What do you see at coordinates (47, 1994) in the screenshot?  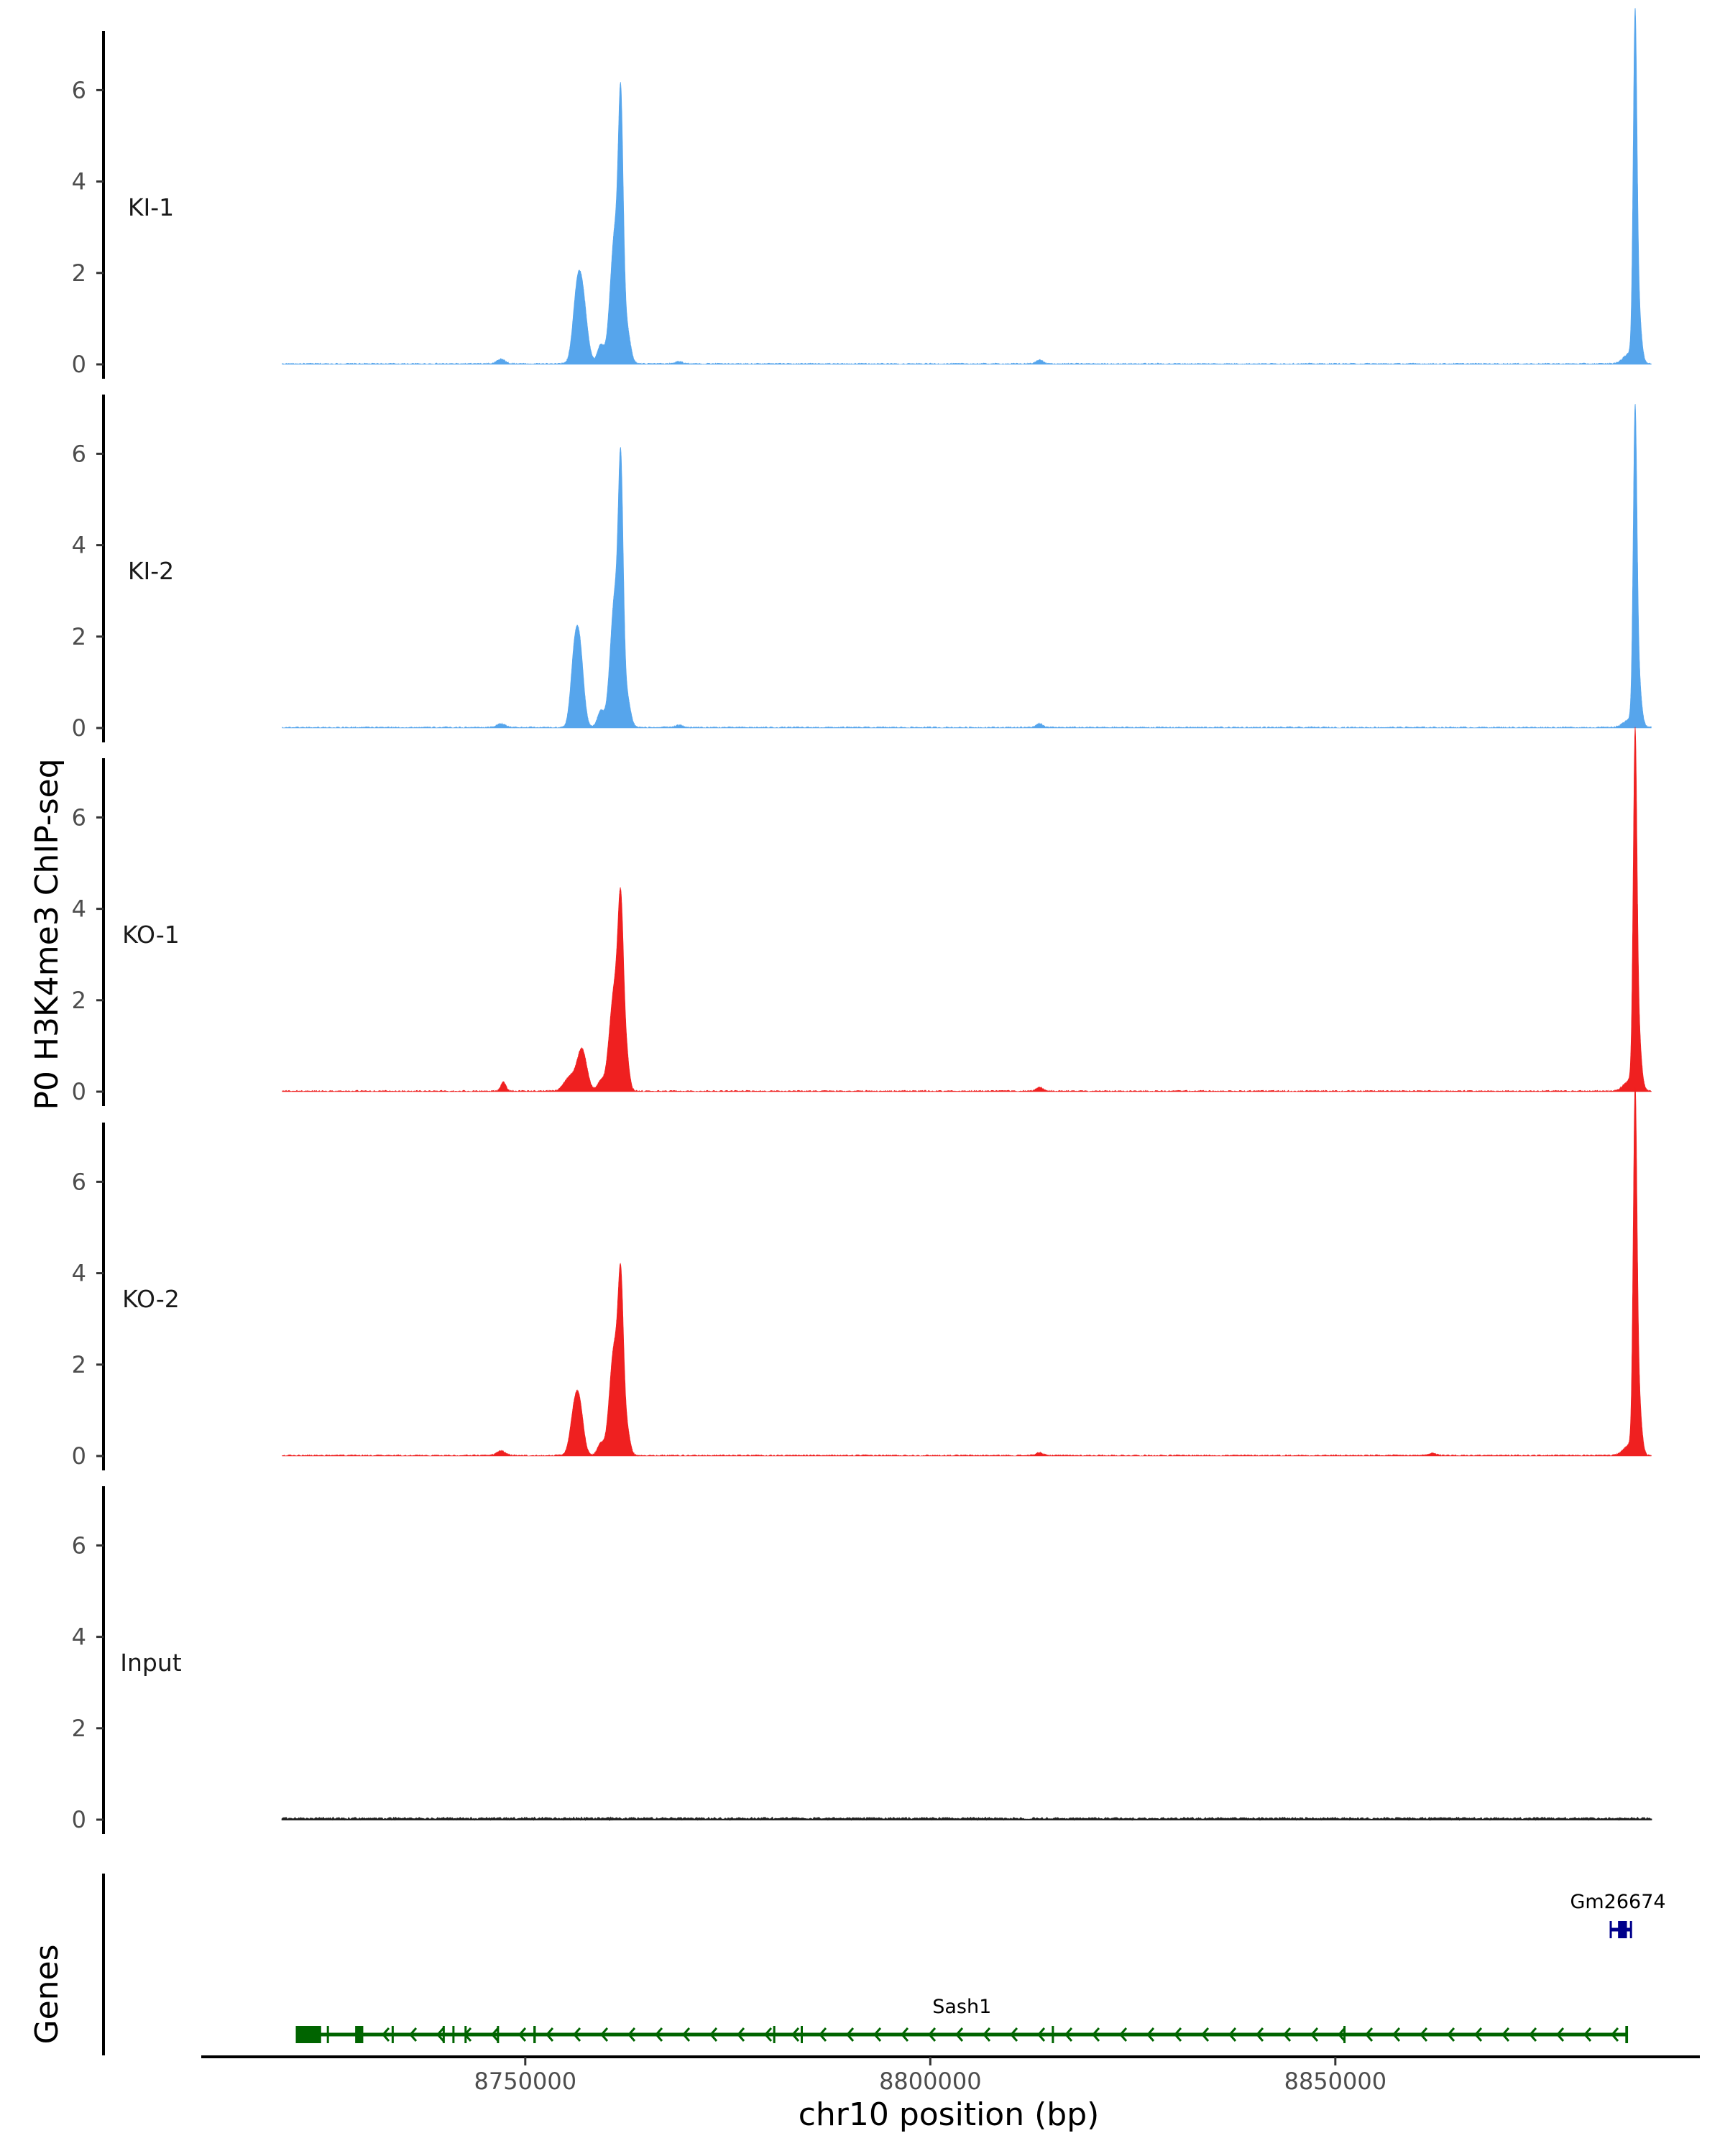 I see `genes-track-title: Genes` at bounding box center [47, 1994].